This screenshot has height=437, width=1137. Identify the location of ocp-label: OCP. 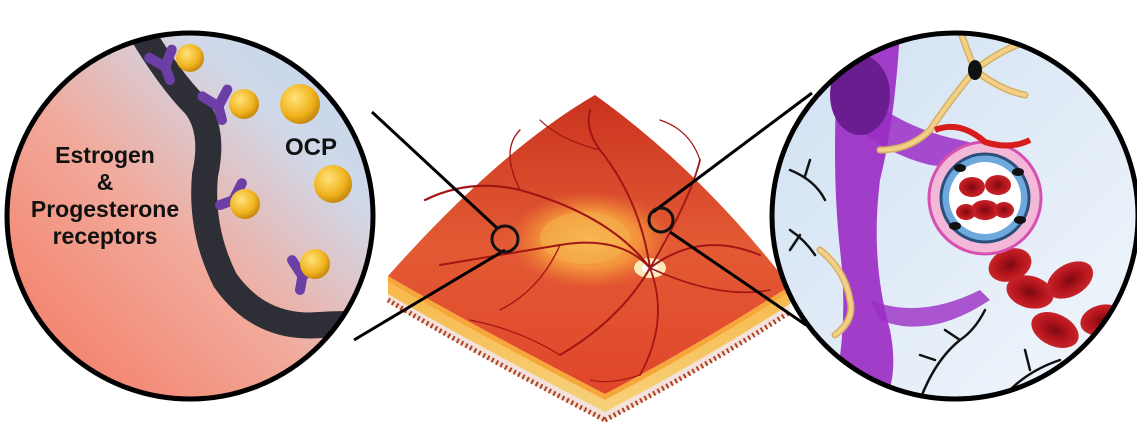
(311, 147).